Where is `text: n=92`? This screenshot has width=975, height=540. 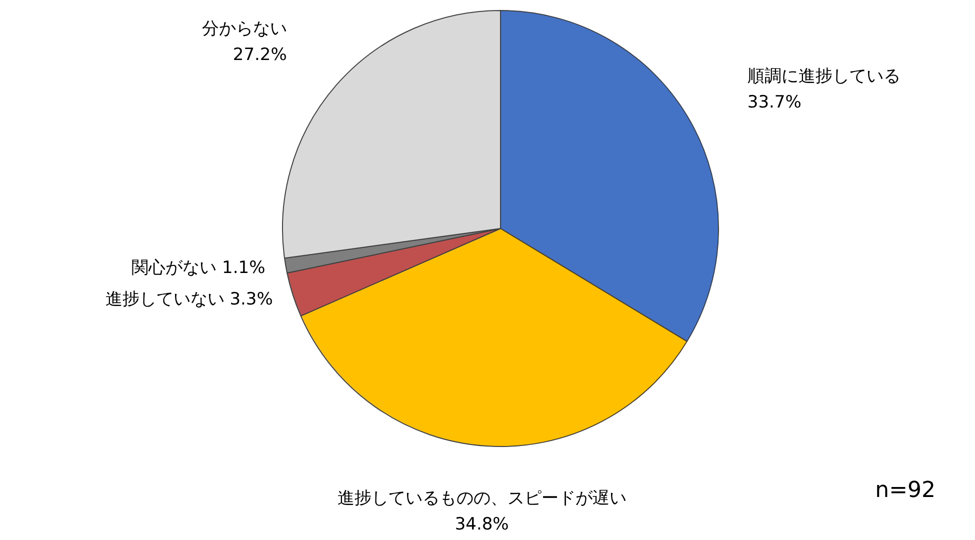 text: n=92 is located at coordinates (905, 490).